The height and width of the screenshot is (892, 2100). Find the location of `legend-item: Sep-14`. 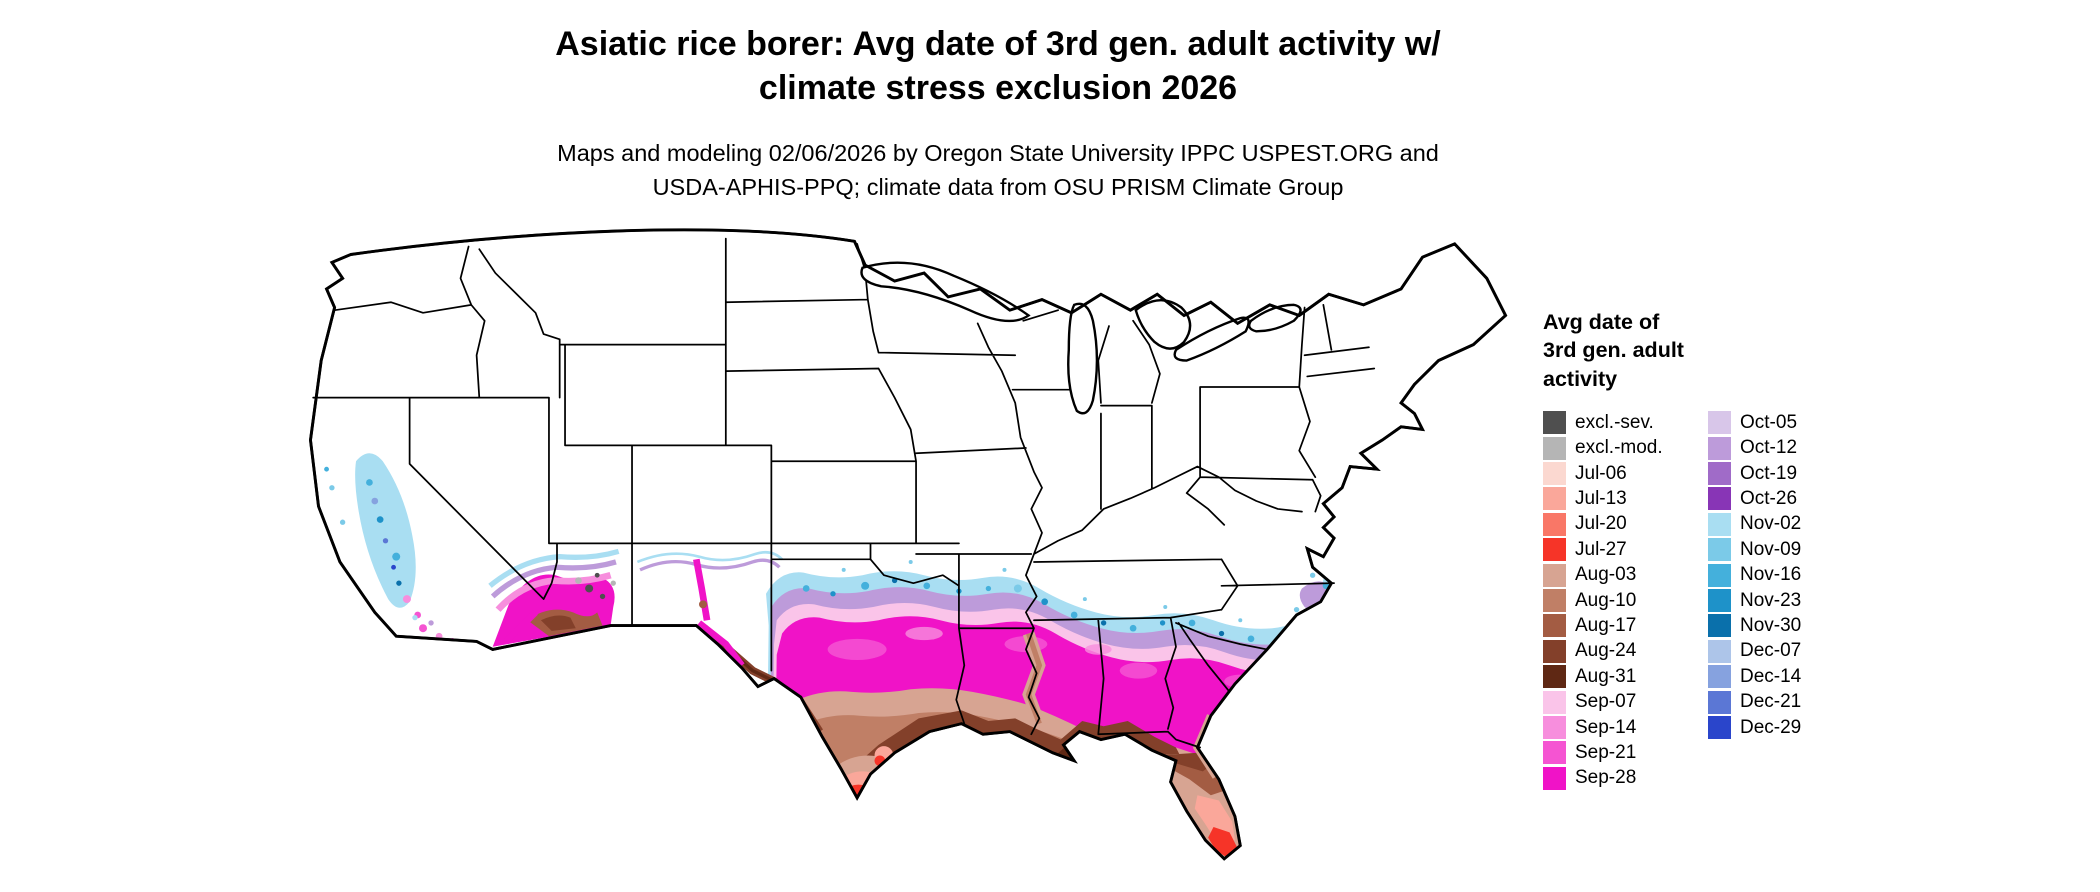

legend-item: Sep-14 is located at coordinates (1625, 727).